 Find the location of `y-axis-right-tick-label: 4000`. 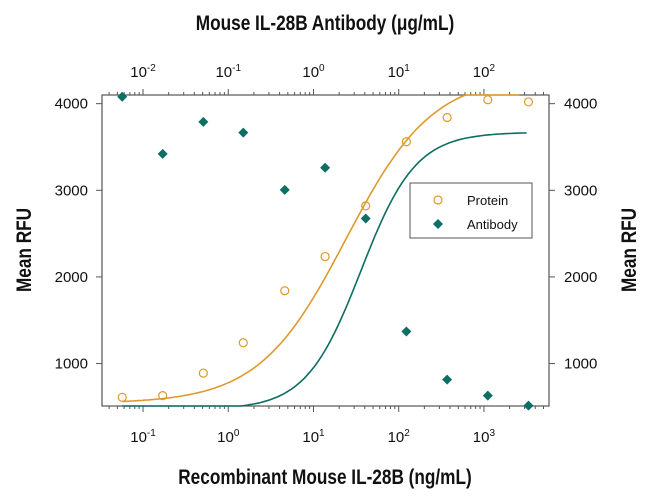

y-axis-right-tick-label: 4000 is located at coordinates (580, 104).